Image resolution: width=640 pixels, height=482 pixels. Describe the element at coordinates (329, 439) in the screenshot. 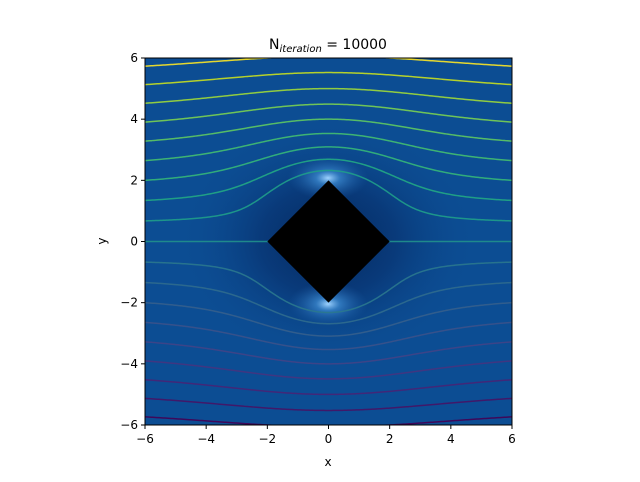

I see `x-tick-label: 0` at that location.